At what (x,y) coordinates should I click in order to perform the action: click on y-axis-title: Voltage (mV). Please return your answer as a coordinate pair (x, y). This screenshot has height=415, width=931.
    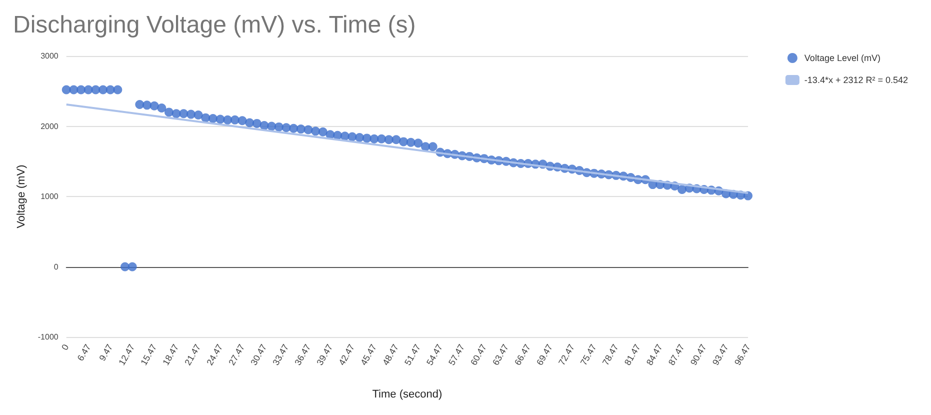
    Looking at the image, I should click on (22, 196).